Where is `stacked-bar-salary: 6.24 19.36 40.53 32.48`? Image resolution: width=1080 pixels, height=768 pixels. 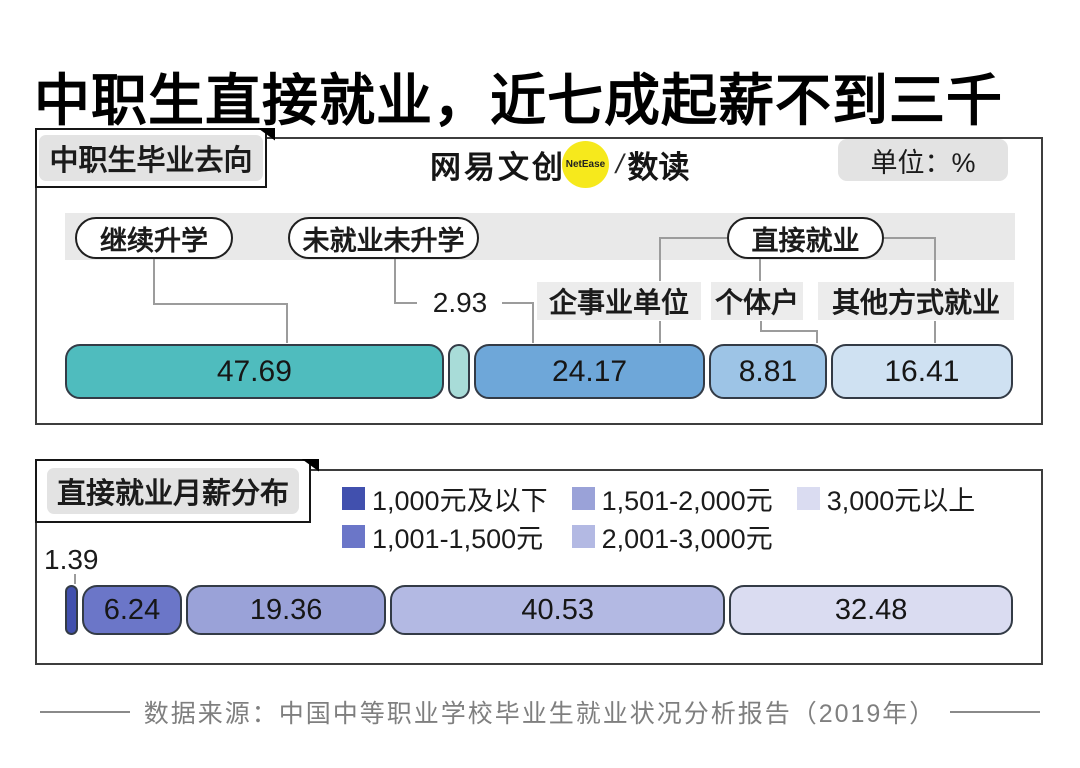
stacked-bar-salary: 6.24 19.36 40.53 32.48 is located at coordinates (539, 610).